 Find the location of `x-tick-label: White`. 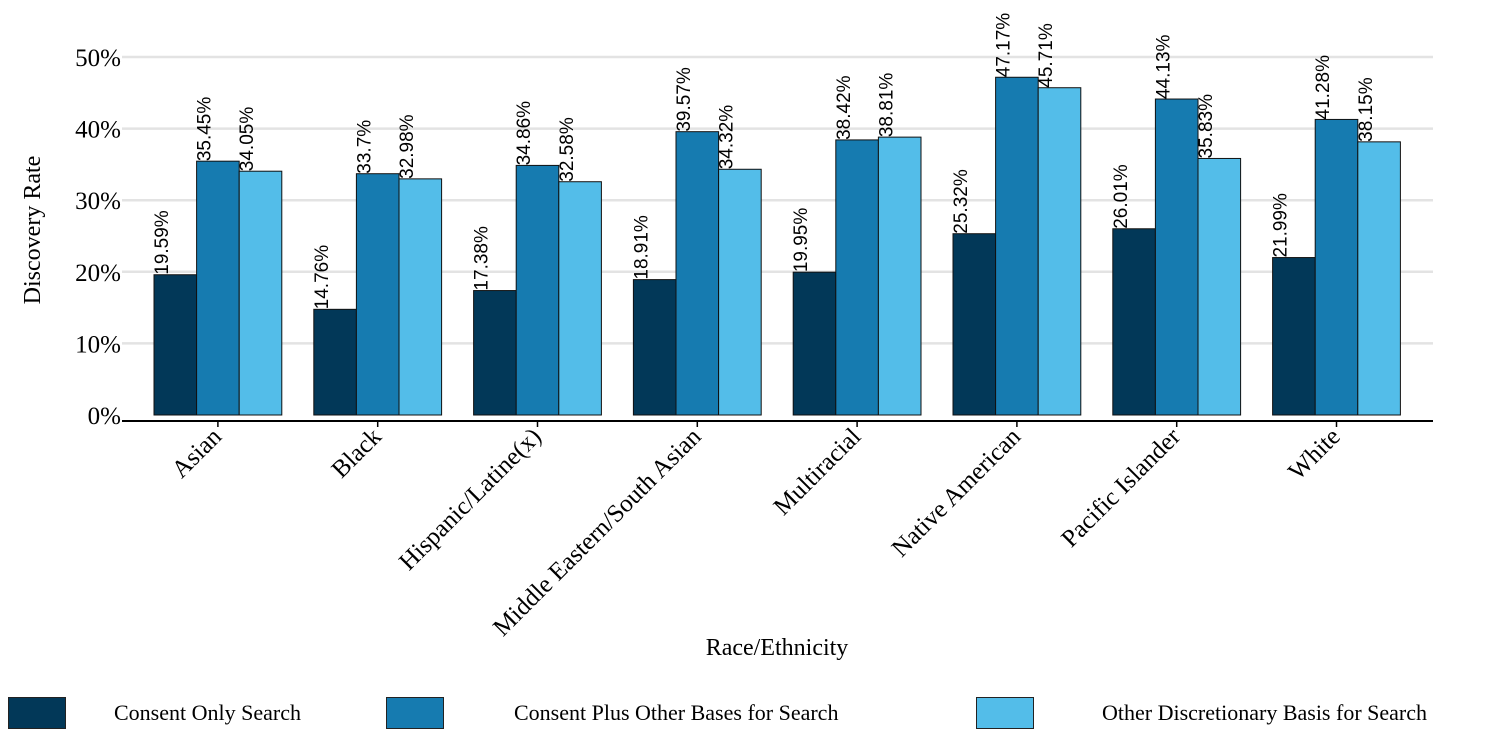

x-tick-label: White is located at coordinates (1314, 454).